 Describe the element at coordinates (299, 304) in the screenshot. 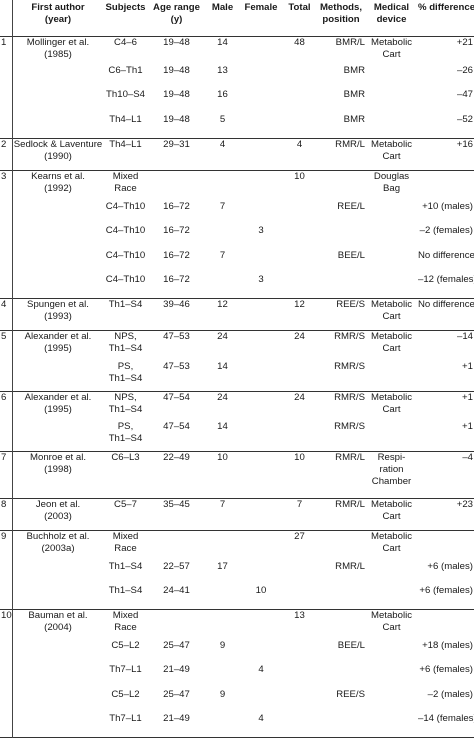

I see `cell-total: 12` at that location.